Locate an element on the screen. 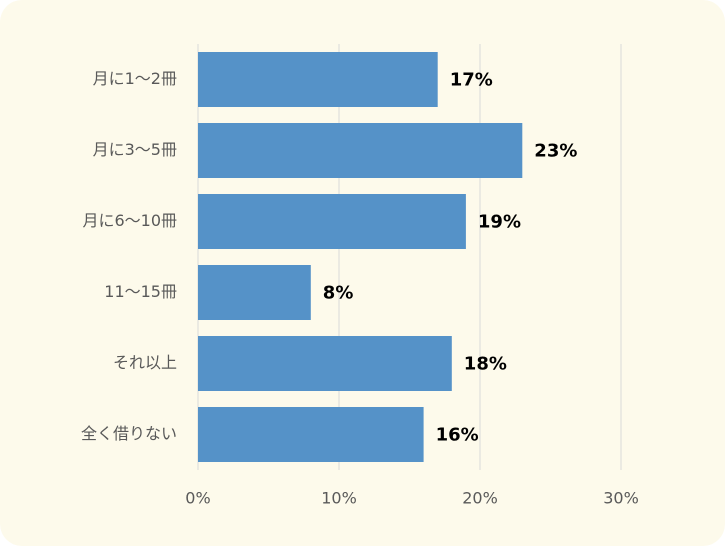 The image size is (725, 550). x-tick-label: 0% is located at coordinates (197, 498).